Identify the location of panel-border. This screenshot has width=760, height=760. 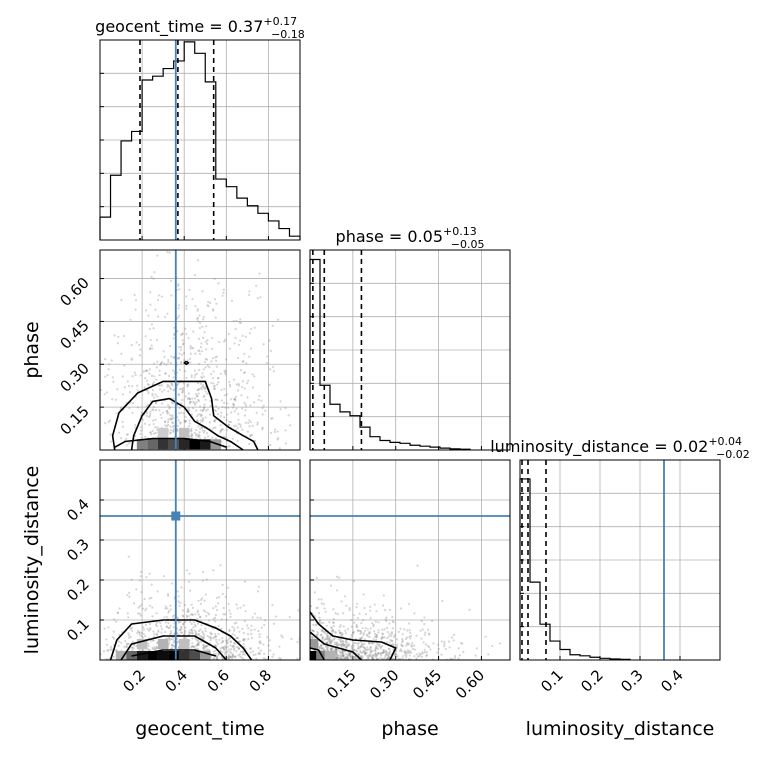
(200, 140).